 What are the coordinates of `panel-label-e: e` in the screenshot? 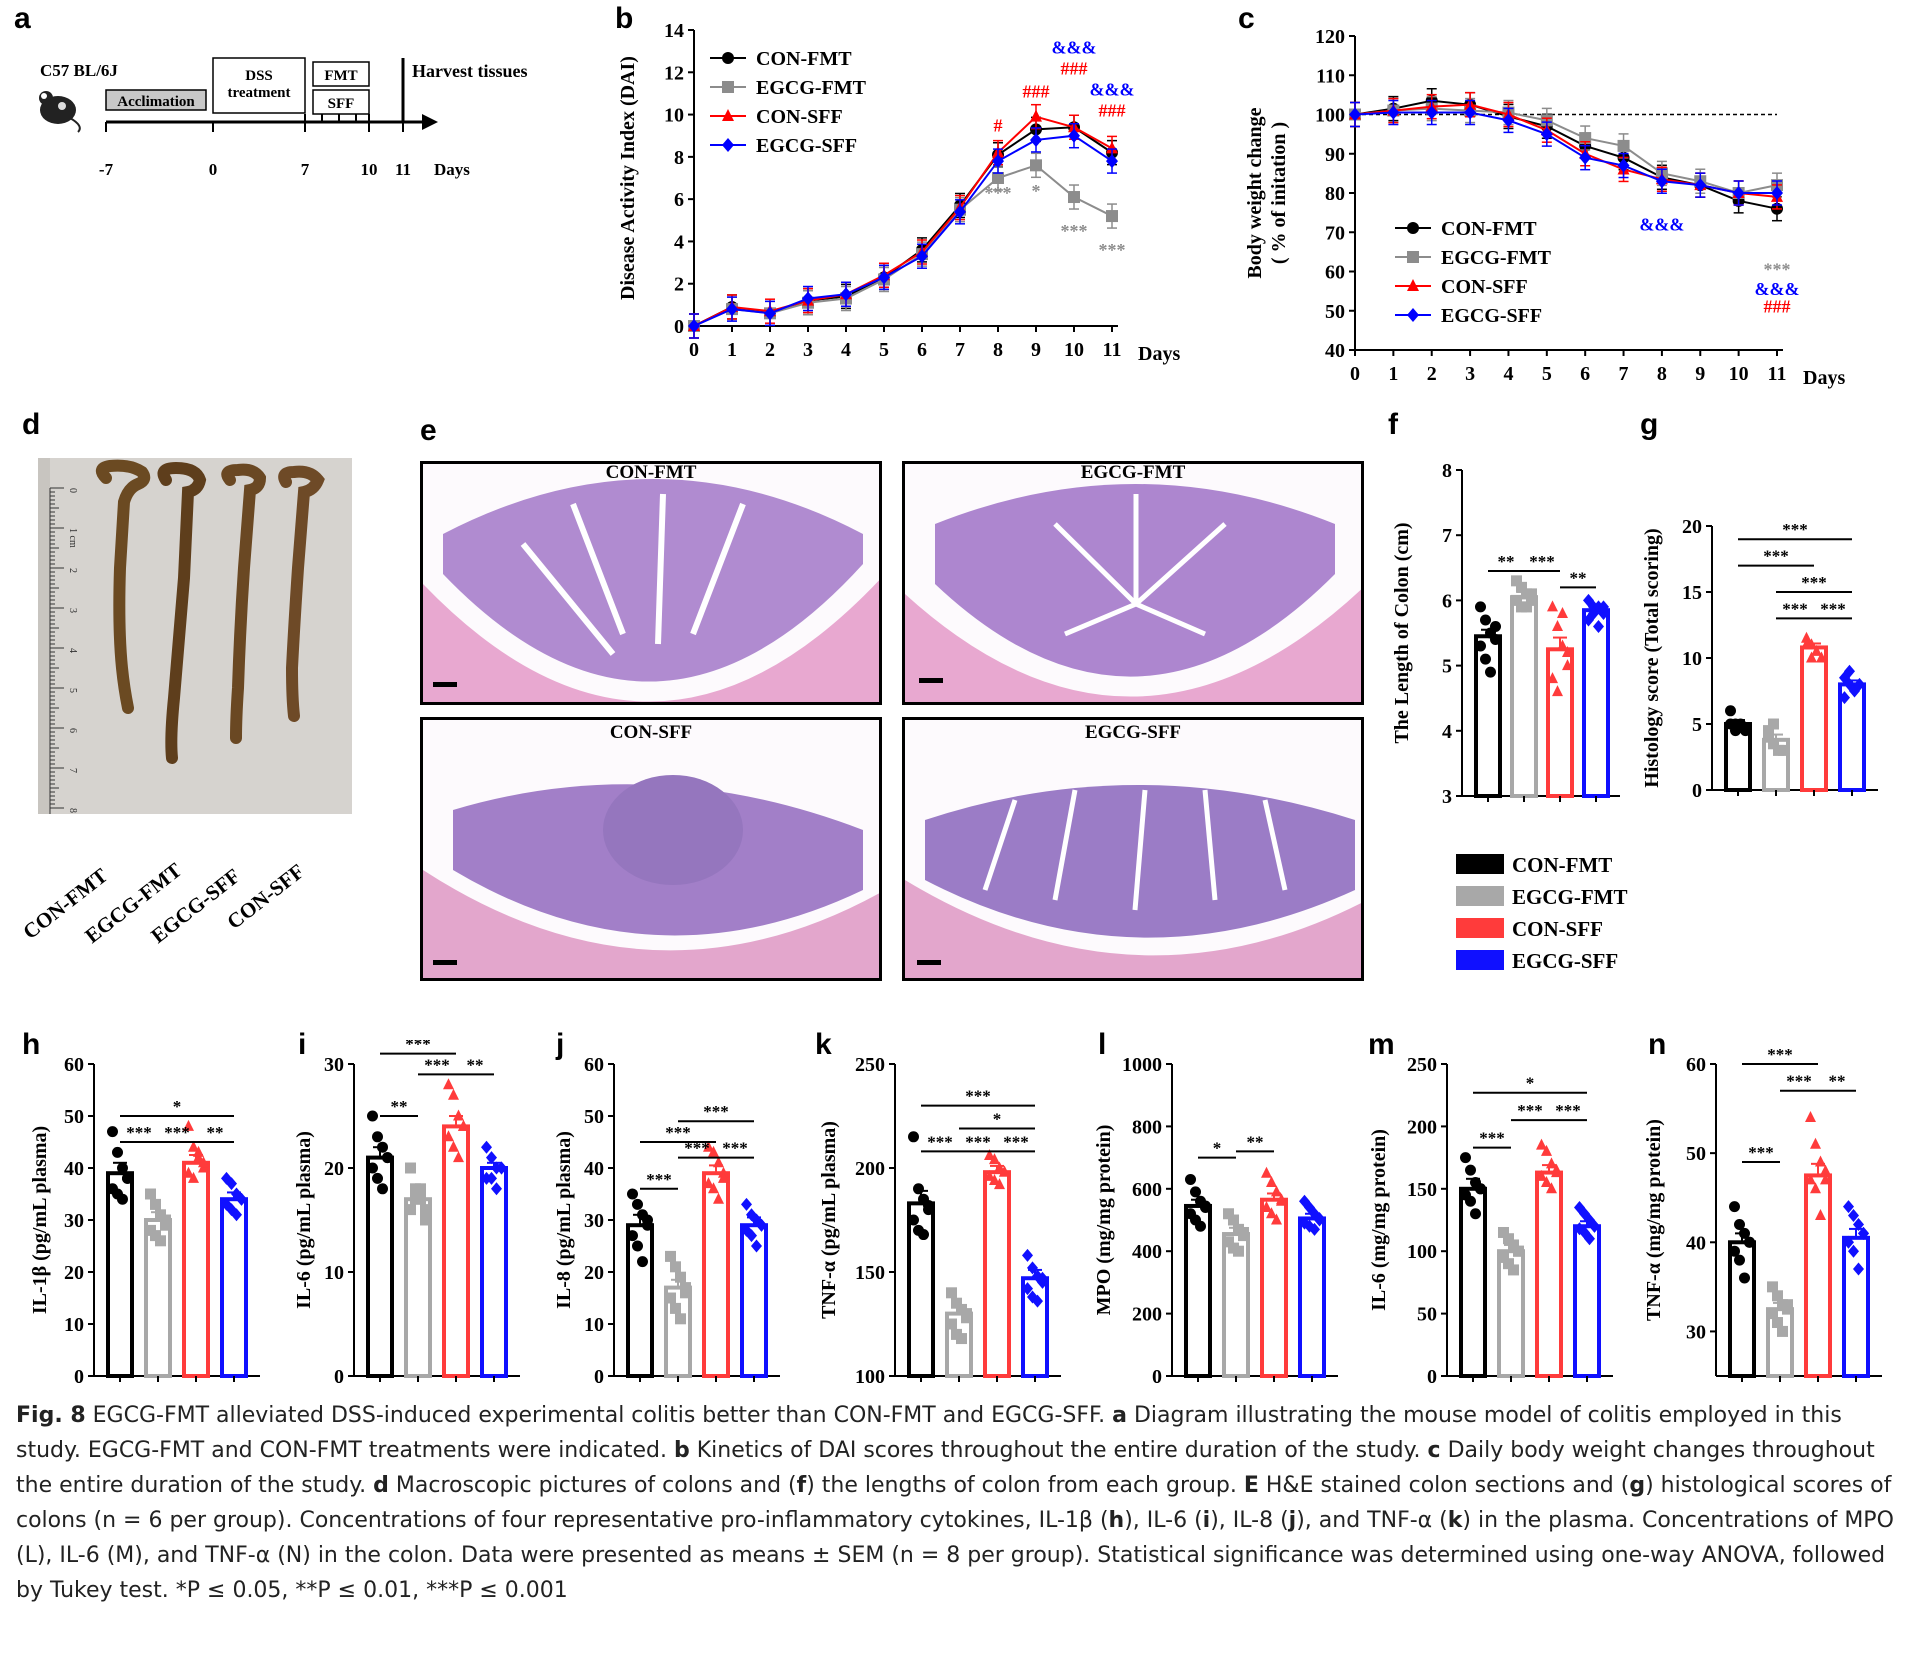 It's located at (428, 430).